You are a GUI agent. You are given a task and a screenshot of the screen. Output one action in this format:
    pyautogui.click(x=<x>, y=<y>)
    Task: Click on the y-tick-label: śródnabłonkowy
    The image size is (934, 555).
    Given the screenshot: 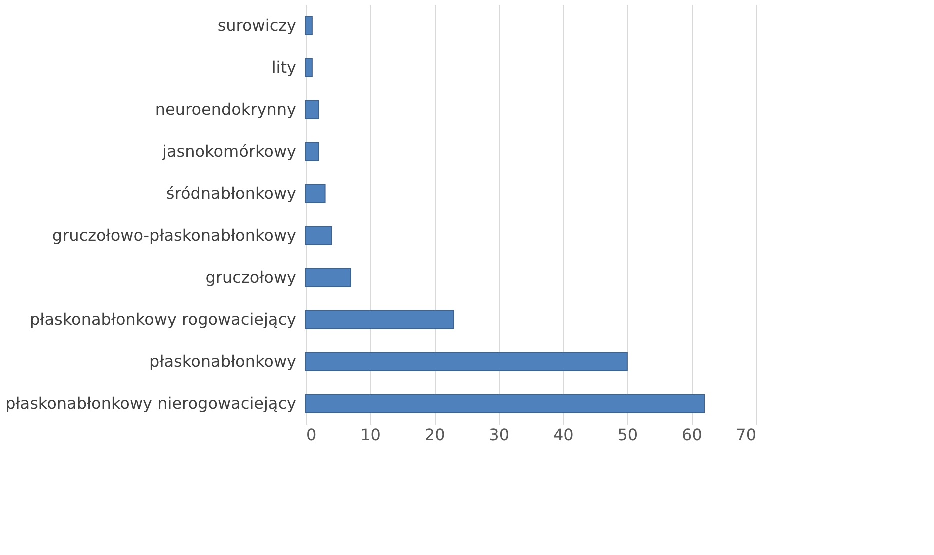 What is the action you would take?
    pyautogui.click(x=231, y=193)
    